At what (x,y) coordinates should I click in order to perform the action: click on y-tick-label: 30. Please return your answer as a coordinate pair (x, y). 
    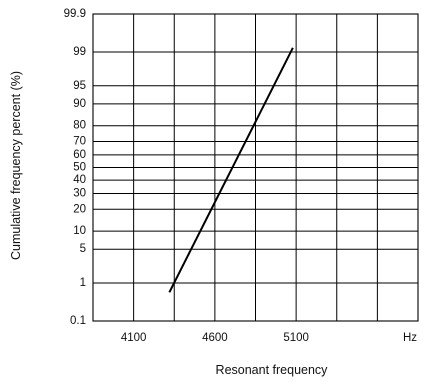
    Looking at the image, I should click on (79, 194).